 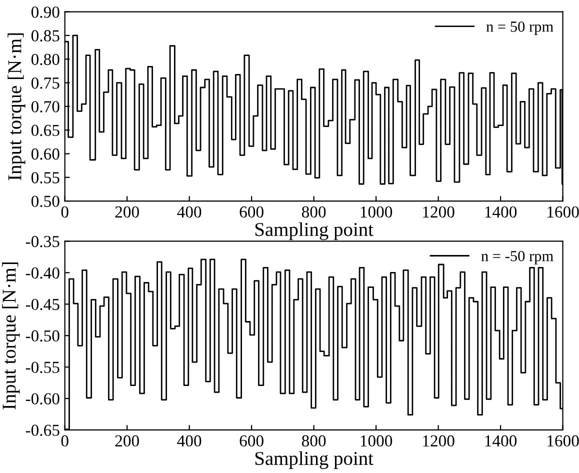 What do you see at coordinates (43, 399) in the screenshot?
I see `y-tick-label: -0.60` at bounding box center [43, 399].